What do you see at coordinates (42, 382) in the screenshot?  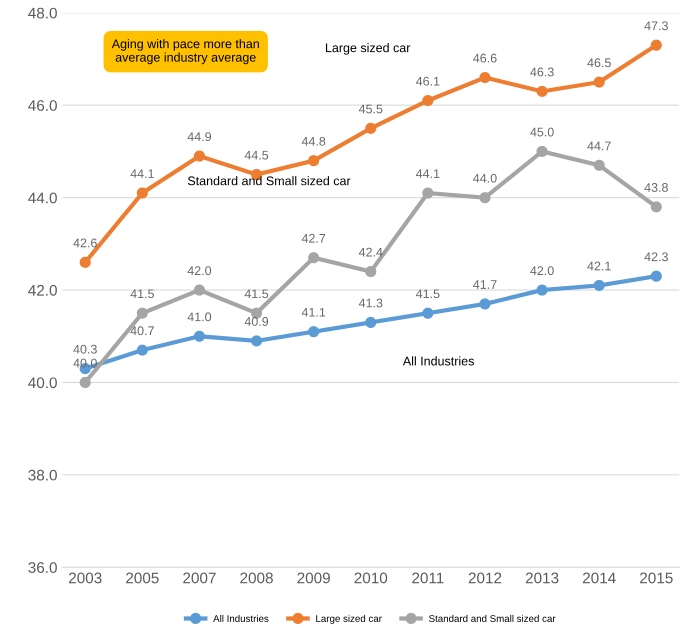 I see `y-tick-label: 40.0` at bounding box center [42, 382].